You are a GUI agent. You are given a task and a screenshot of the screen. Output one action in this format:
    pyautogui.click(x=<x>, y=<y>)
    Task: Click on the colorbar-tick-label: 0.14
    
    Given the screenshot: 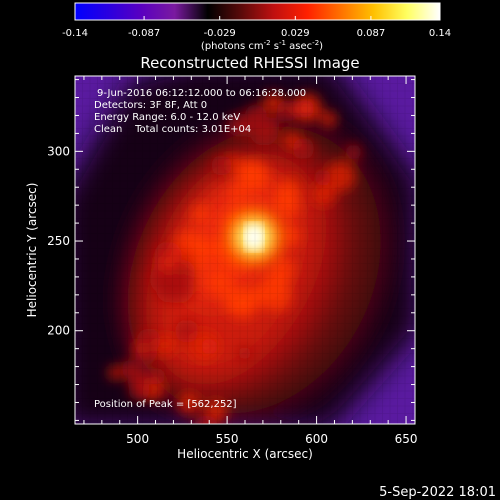 What is the action you would take?
    pyautogui.click(x=440, y=33)
    